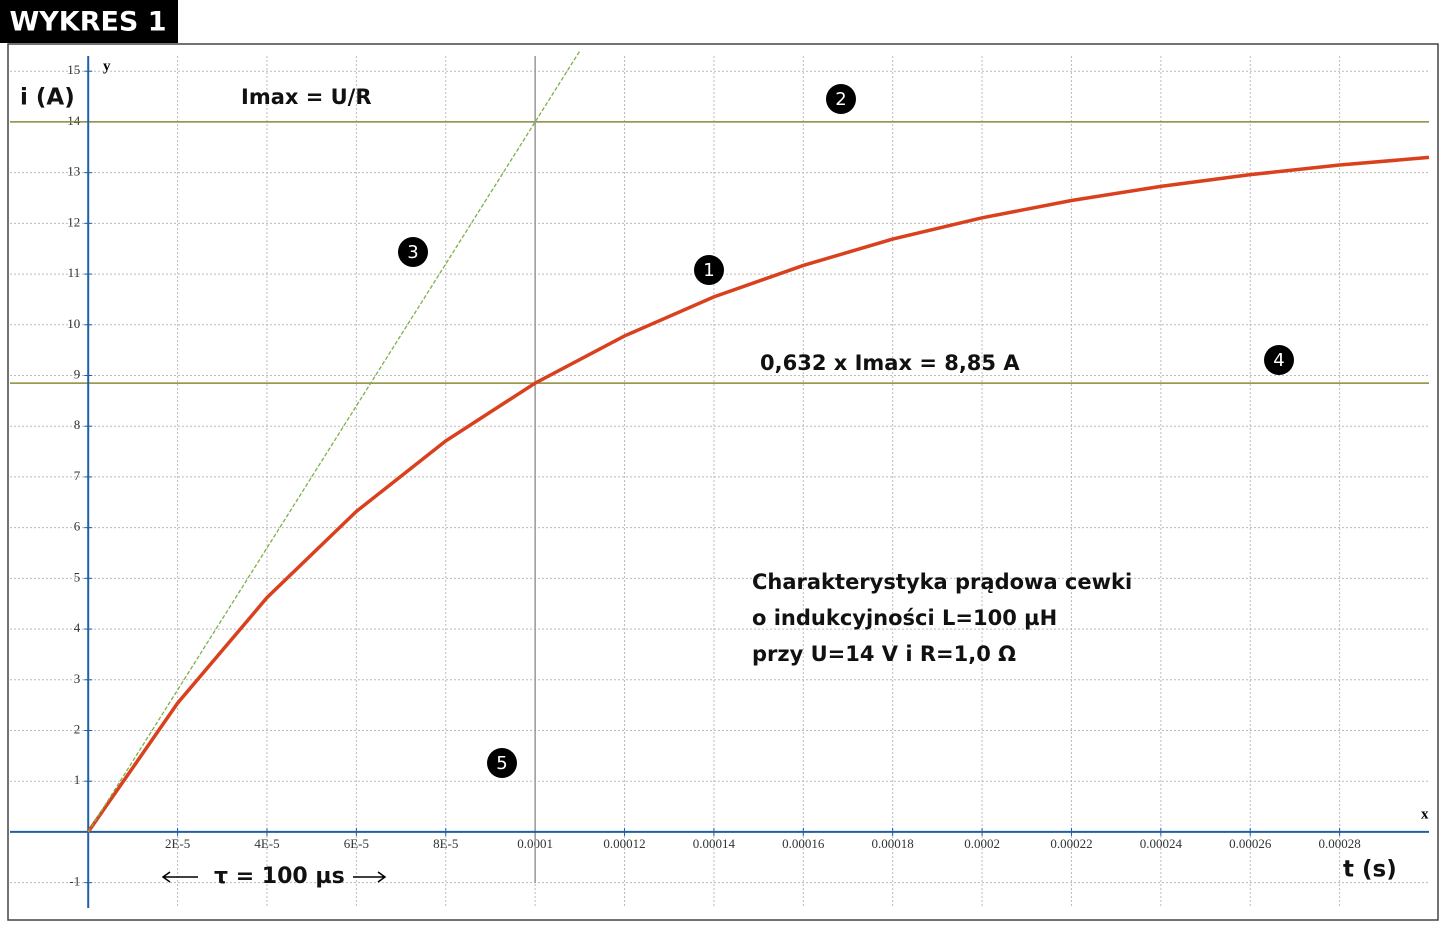 Image resolution: width=1441 pixels, height=930 pixels. Describe the element at coordinates (77, 728) in the screenshot. I see `y-tick-label: 2` at that location.